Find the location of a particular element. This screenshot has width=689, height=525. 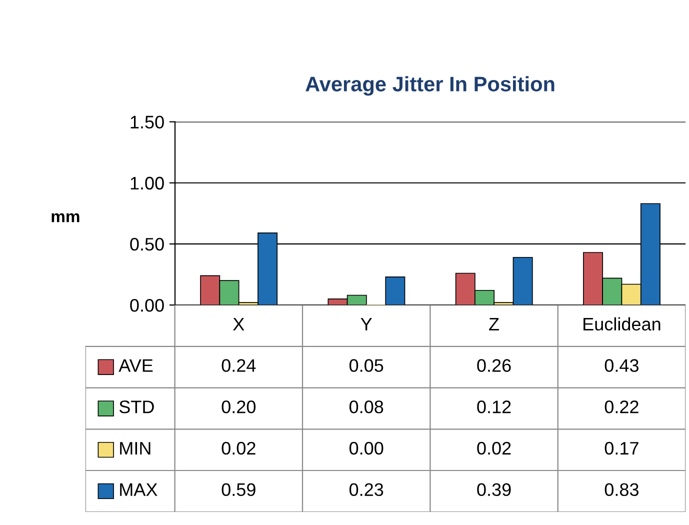

legend-label: STD is located at coordinates (136, 407).